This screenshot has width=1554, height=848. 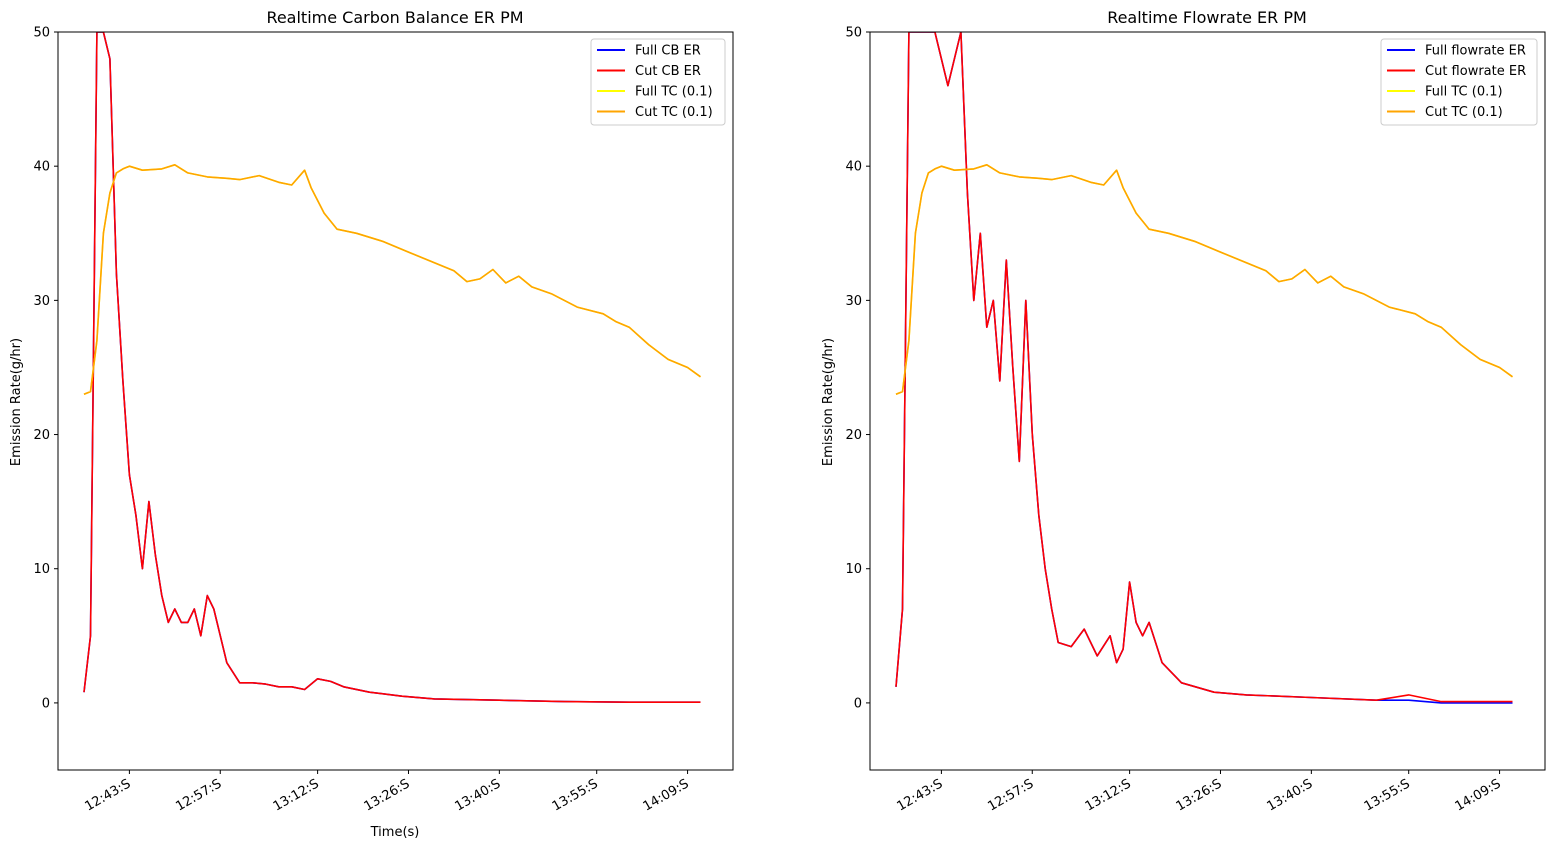 I want to click on chart-title: Realtime Carbon Balance ER PM, so click(x=394, y=17).